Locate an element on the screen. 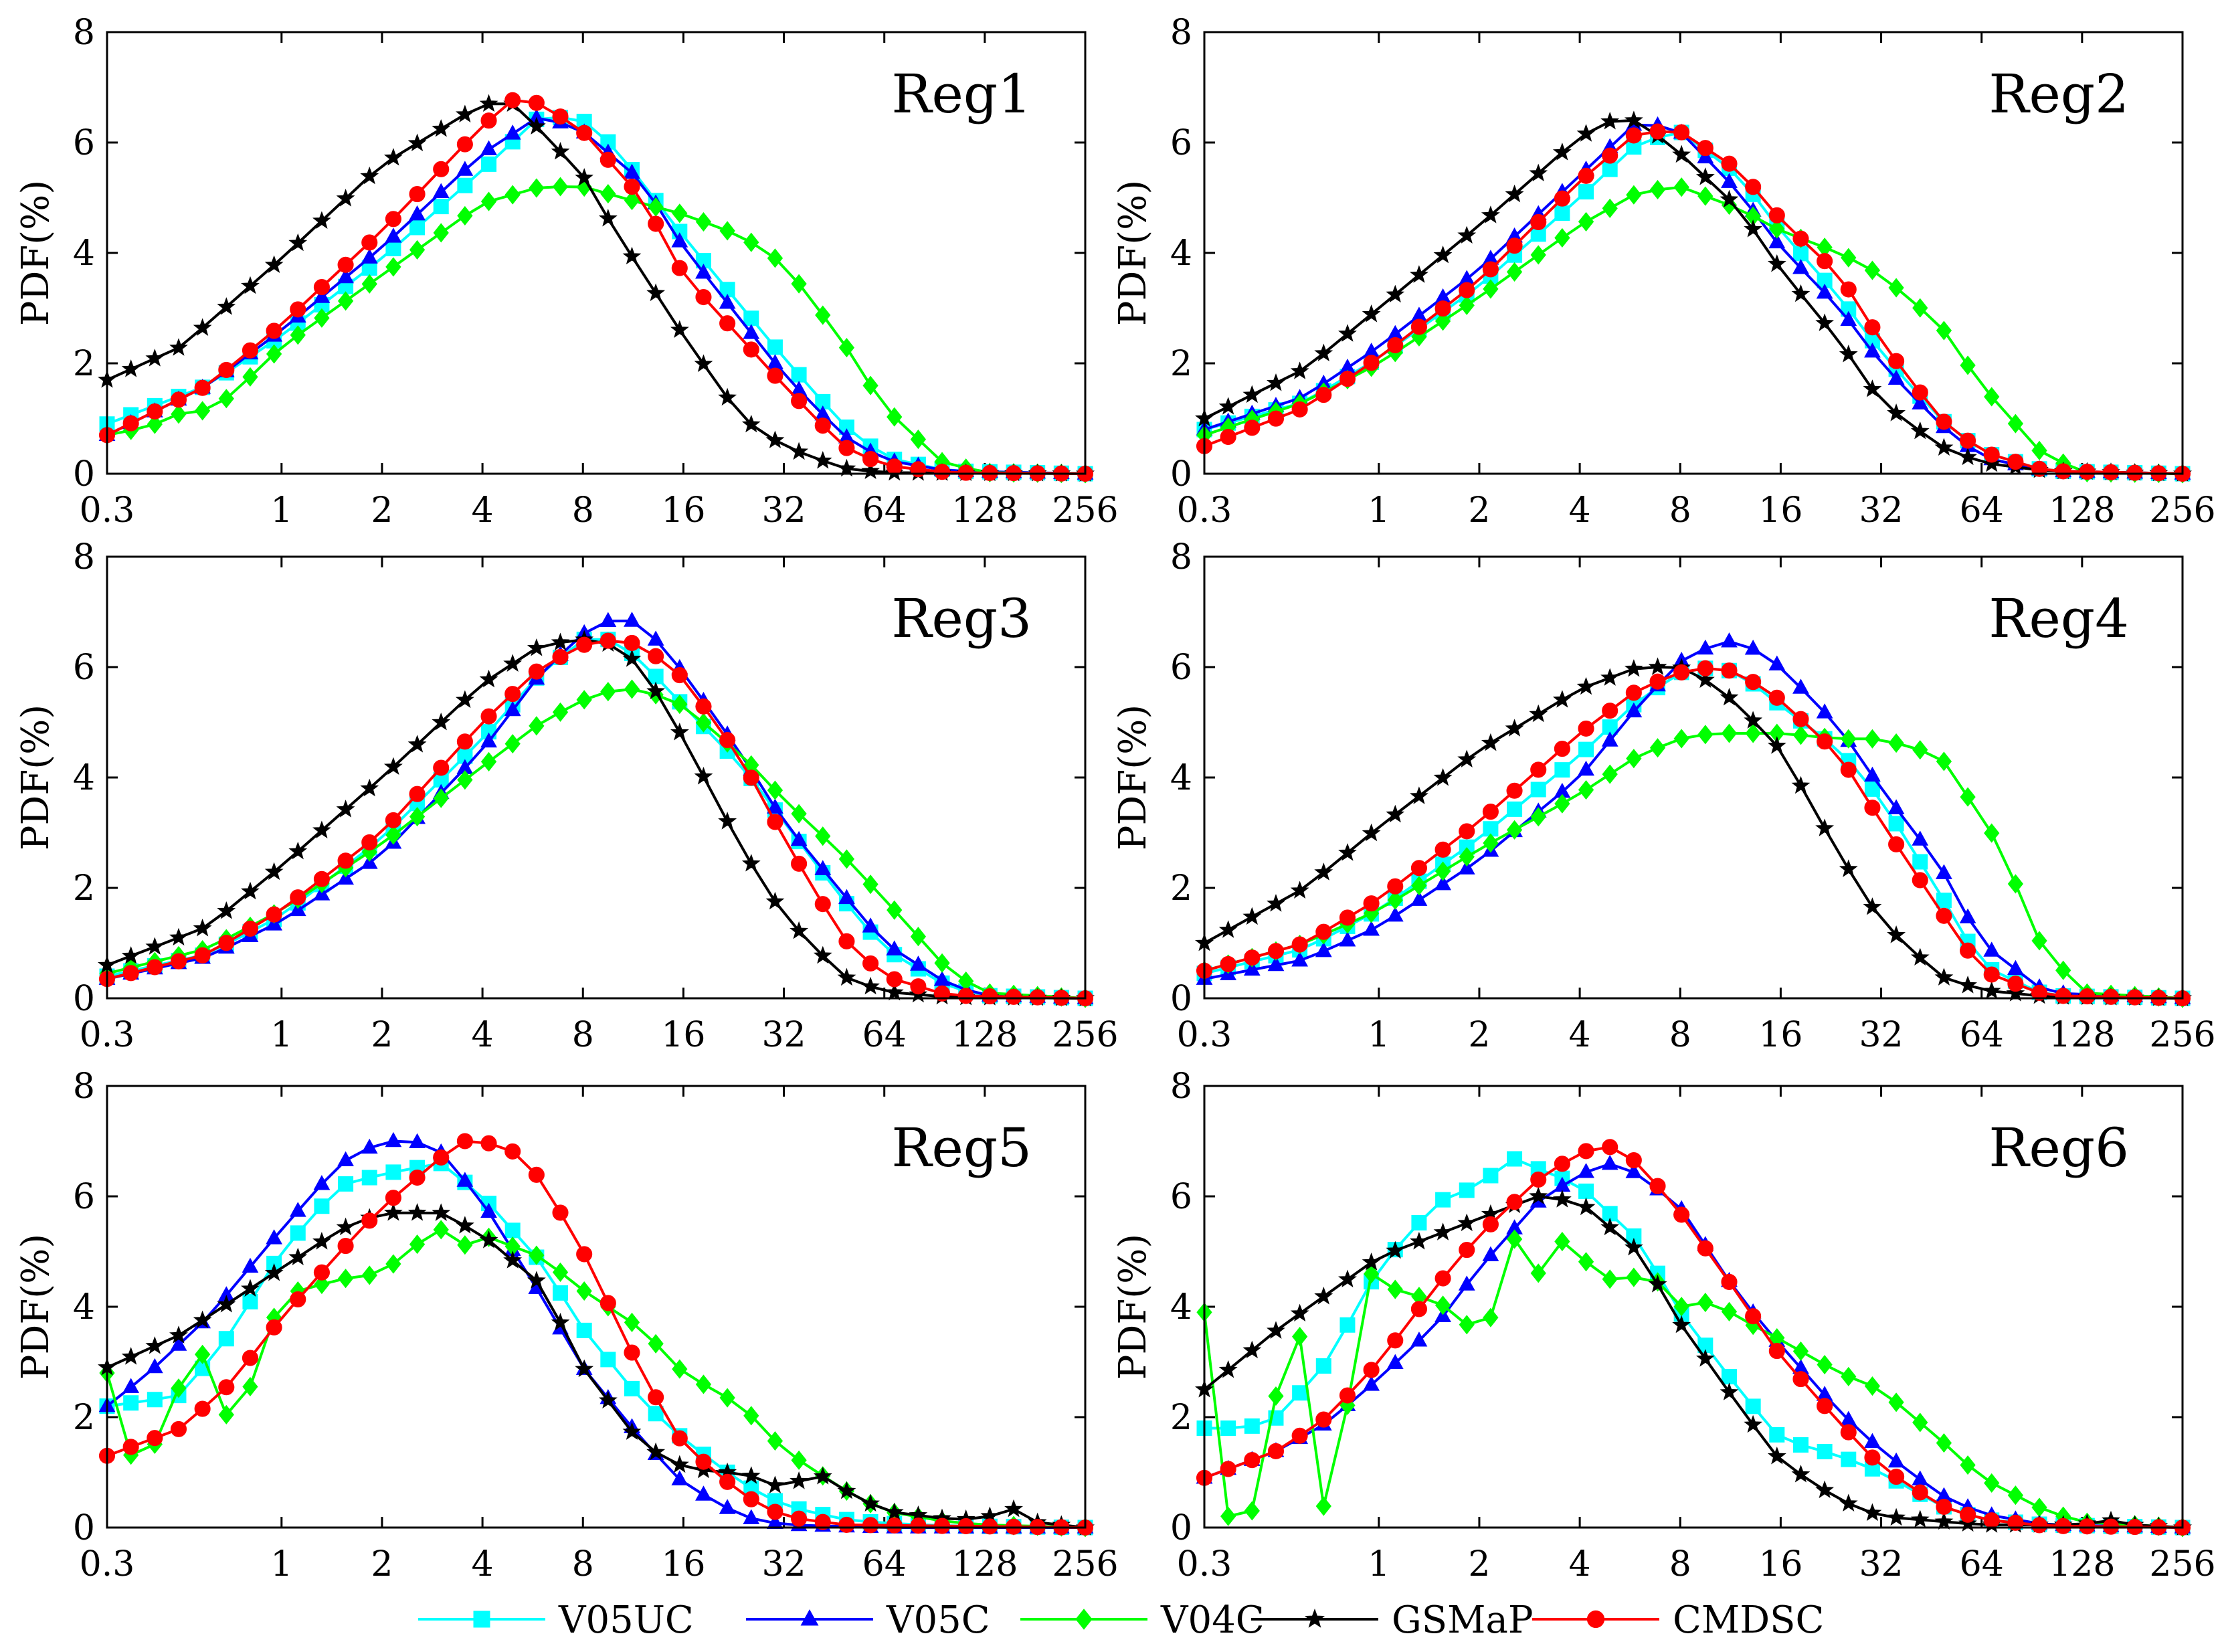 The height and width of the screenshot is (1652, 2222). y-tick-label: 8 is located at coordinates (1181, 1087).